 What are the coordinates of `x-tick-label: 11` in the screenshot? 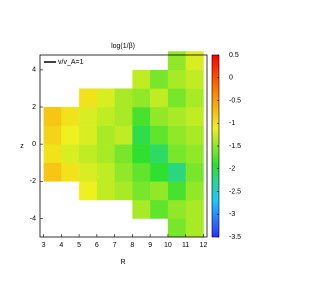 It's located at (185, 245).